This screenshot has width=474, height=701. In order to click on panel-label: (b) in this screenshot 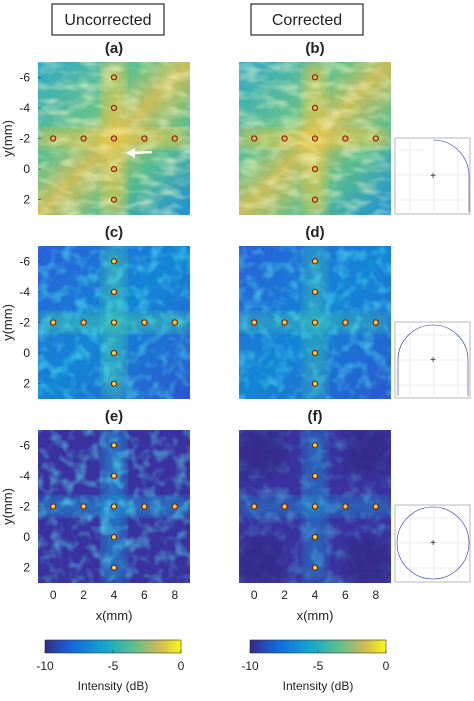, I will do `click(314, 48)`.